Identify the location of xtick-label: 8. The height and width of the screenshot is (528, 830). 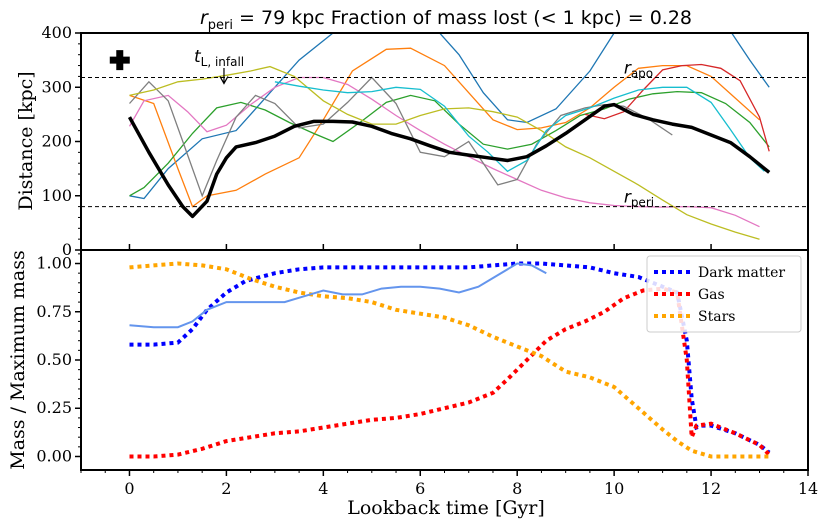
(517, 488).